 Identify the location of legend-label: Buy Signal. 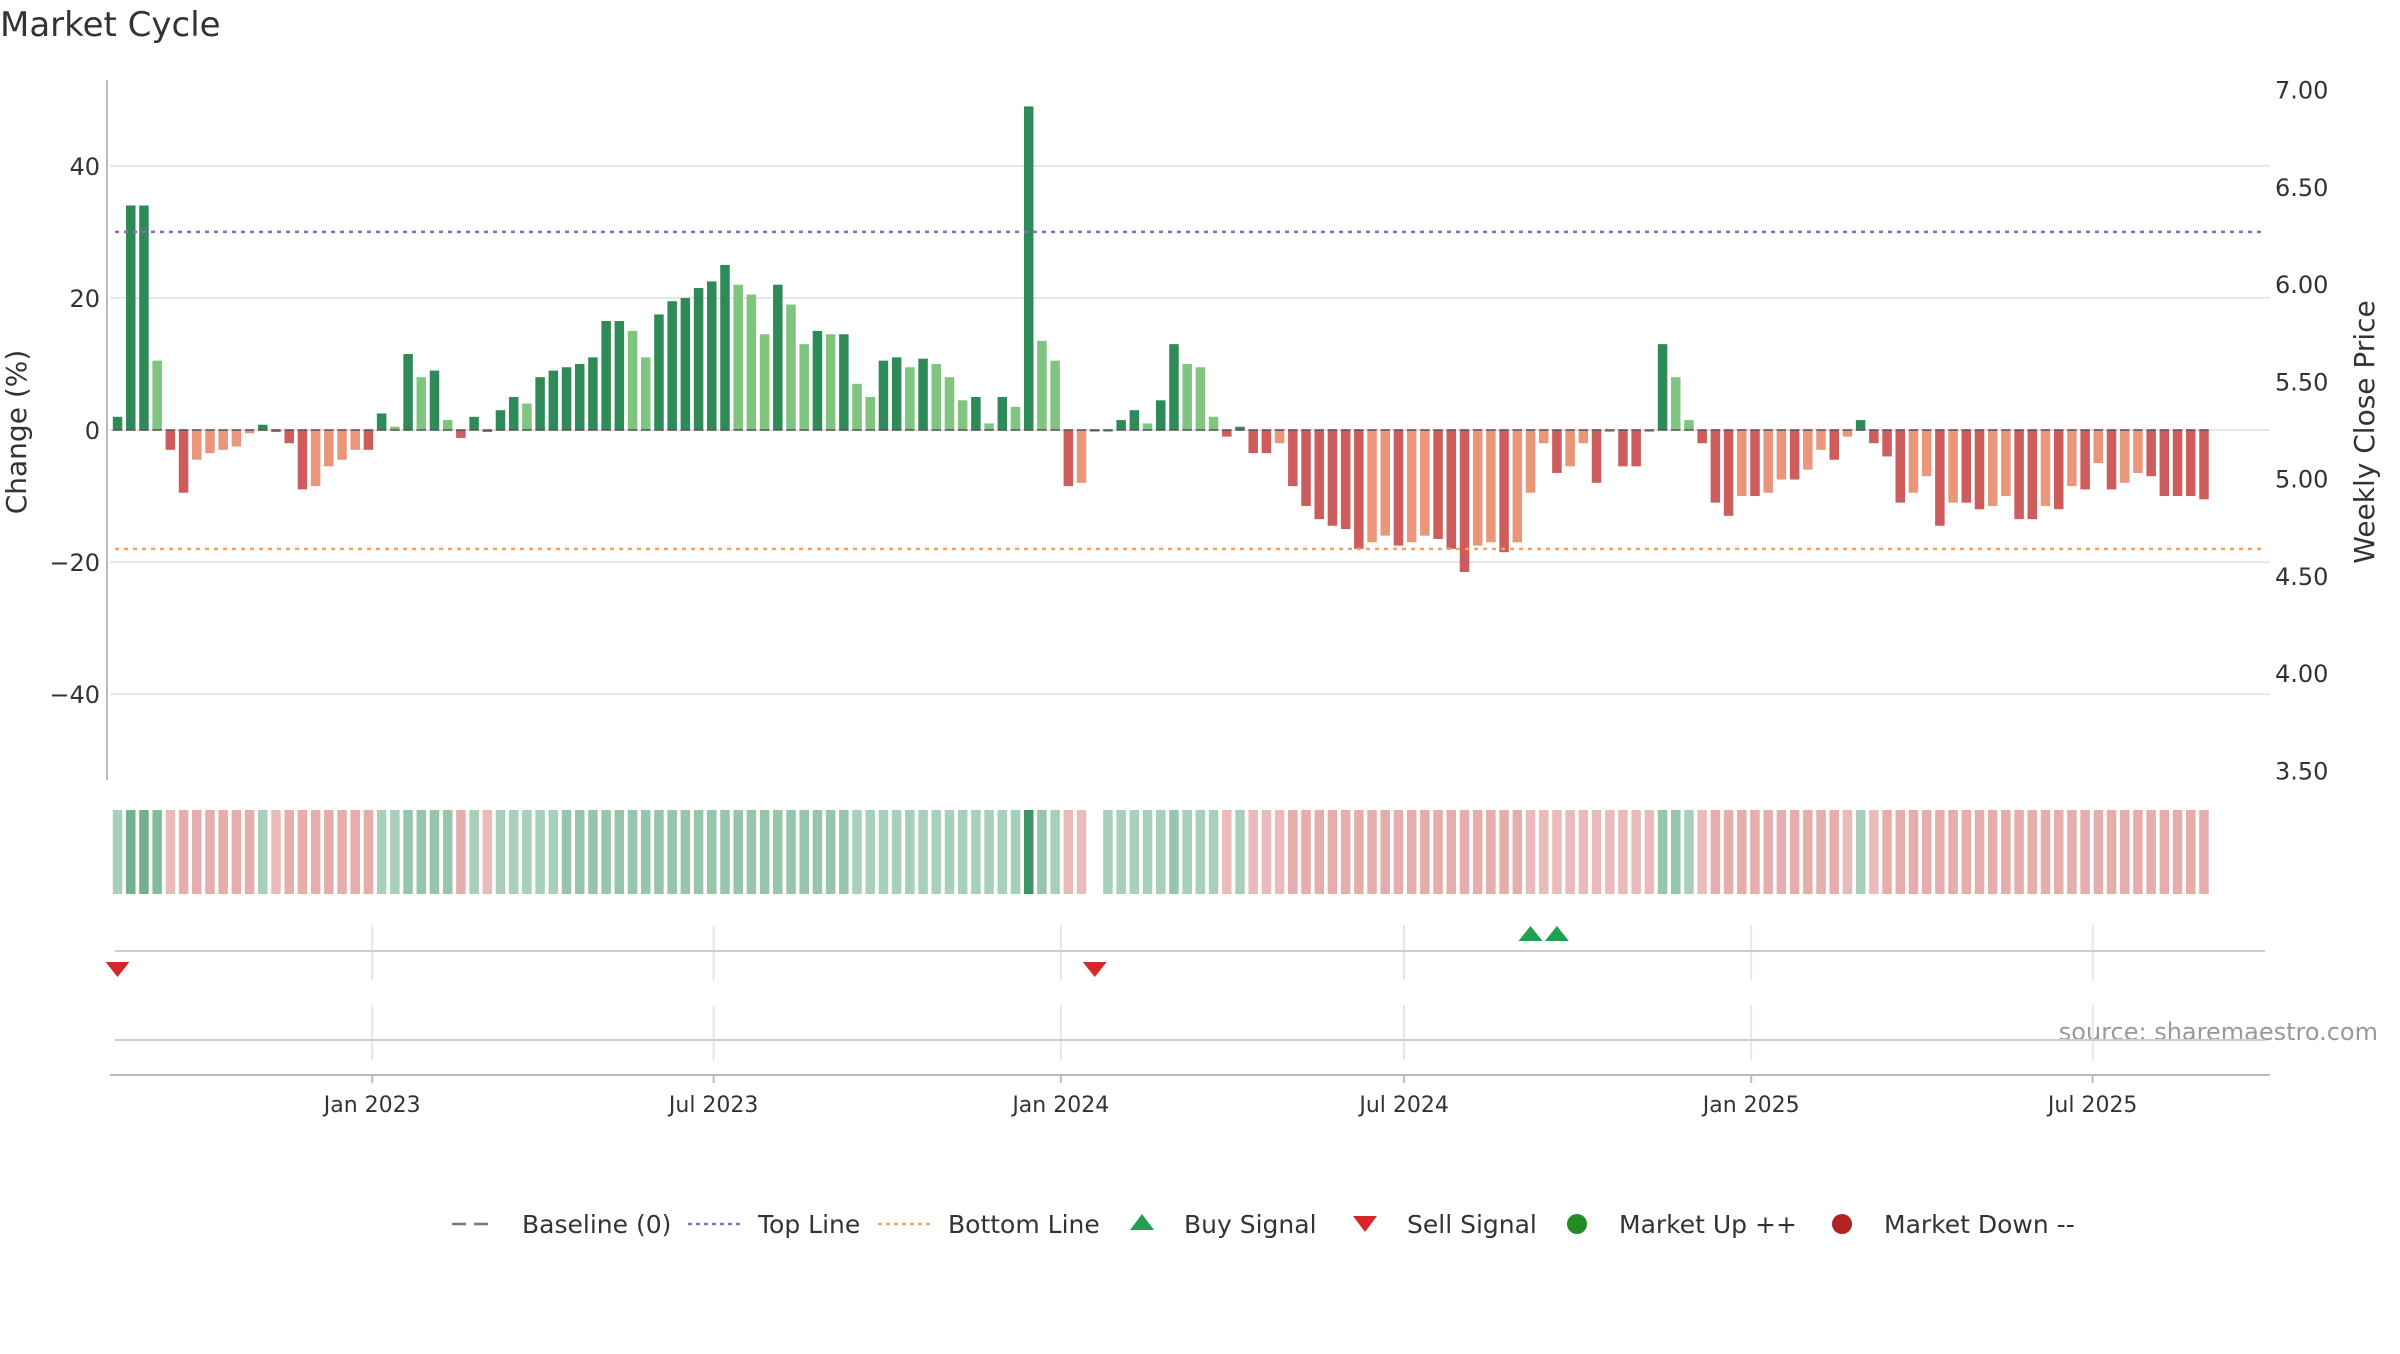
(1250, 1224).